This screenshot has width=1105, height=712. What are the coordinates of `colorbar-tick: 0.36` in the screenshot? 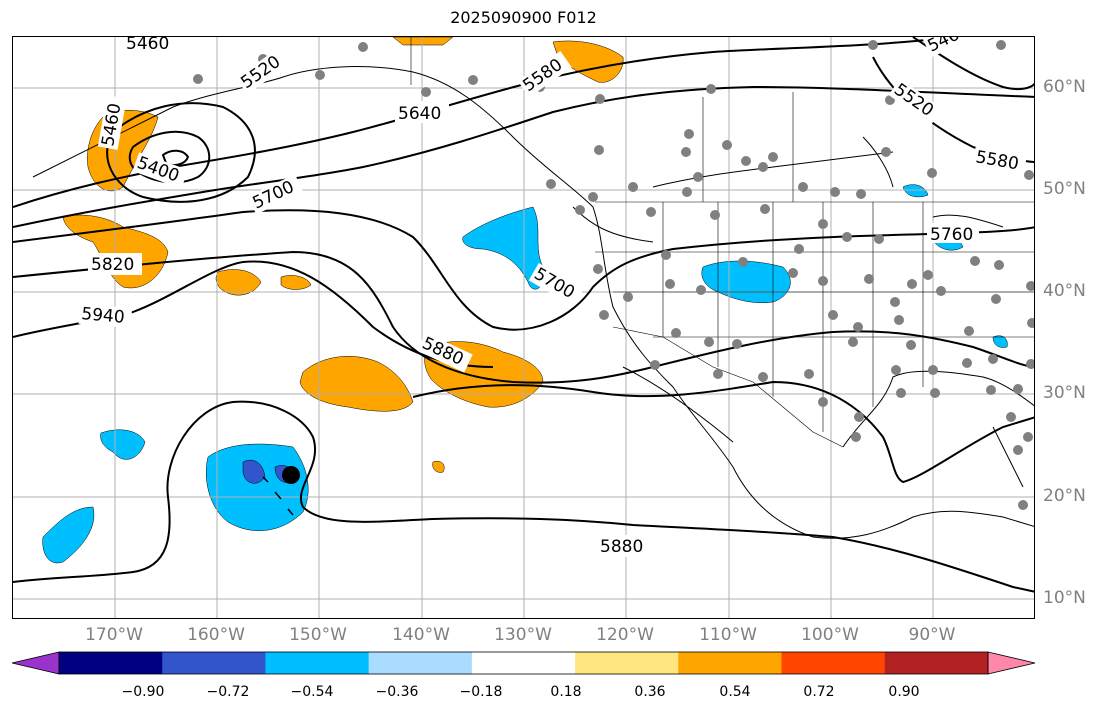 It's located at (650, 692).